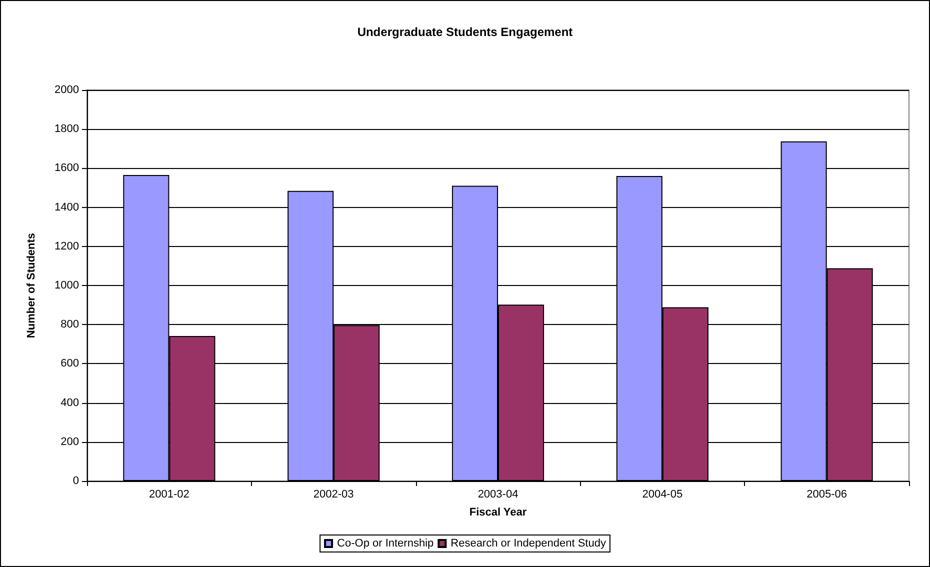 Image resolution: width=930 pixels, height=567 pixels. I want to click on y-tick-label: 800, so click(69, 324).